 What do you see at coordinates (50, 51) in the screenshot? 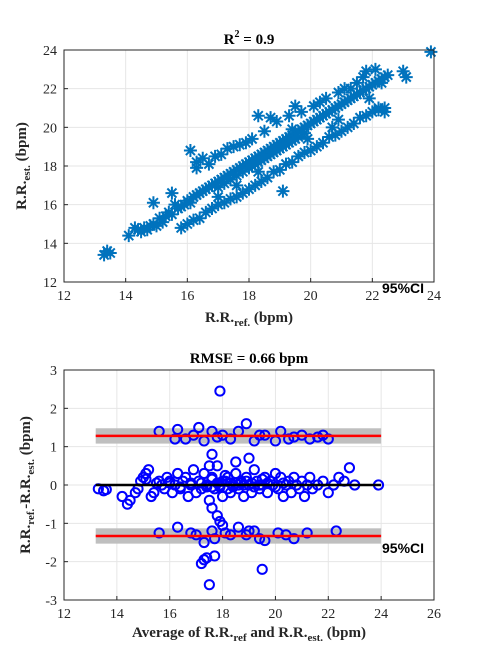
I see `top-y-tick-label: 24` at bounding box center [50, 51].